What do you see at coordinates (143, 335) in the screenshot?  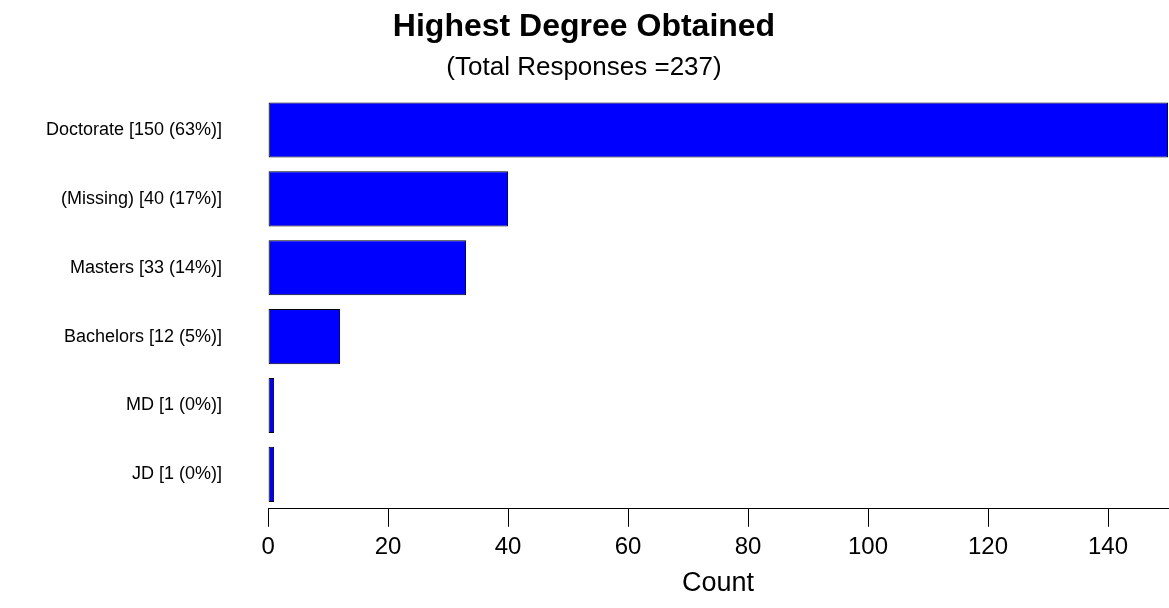 I see `y-tick-label: Bachelors [12 (5%)]` at bounding box center [143, 335].